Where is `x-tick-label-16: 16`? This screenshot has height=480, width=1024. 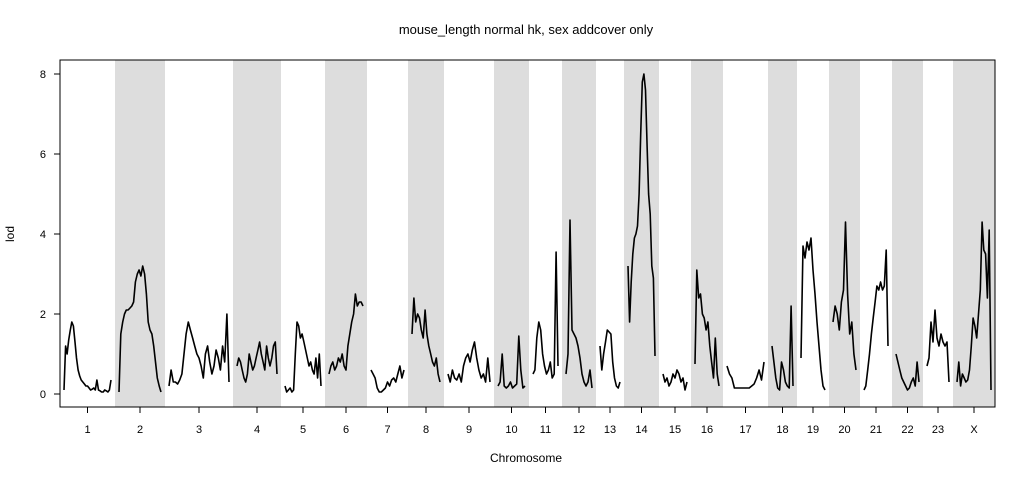
x-tick-label-16: 16 is located at coordinates (707, 430).